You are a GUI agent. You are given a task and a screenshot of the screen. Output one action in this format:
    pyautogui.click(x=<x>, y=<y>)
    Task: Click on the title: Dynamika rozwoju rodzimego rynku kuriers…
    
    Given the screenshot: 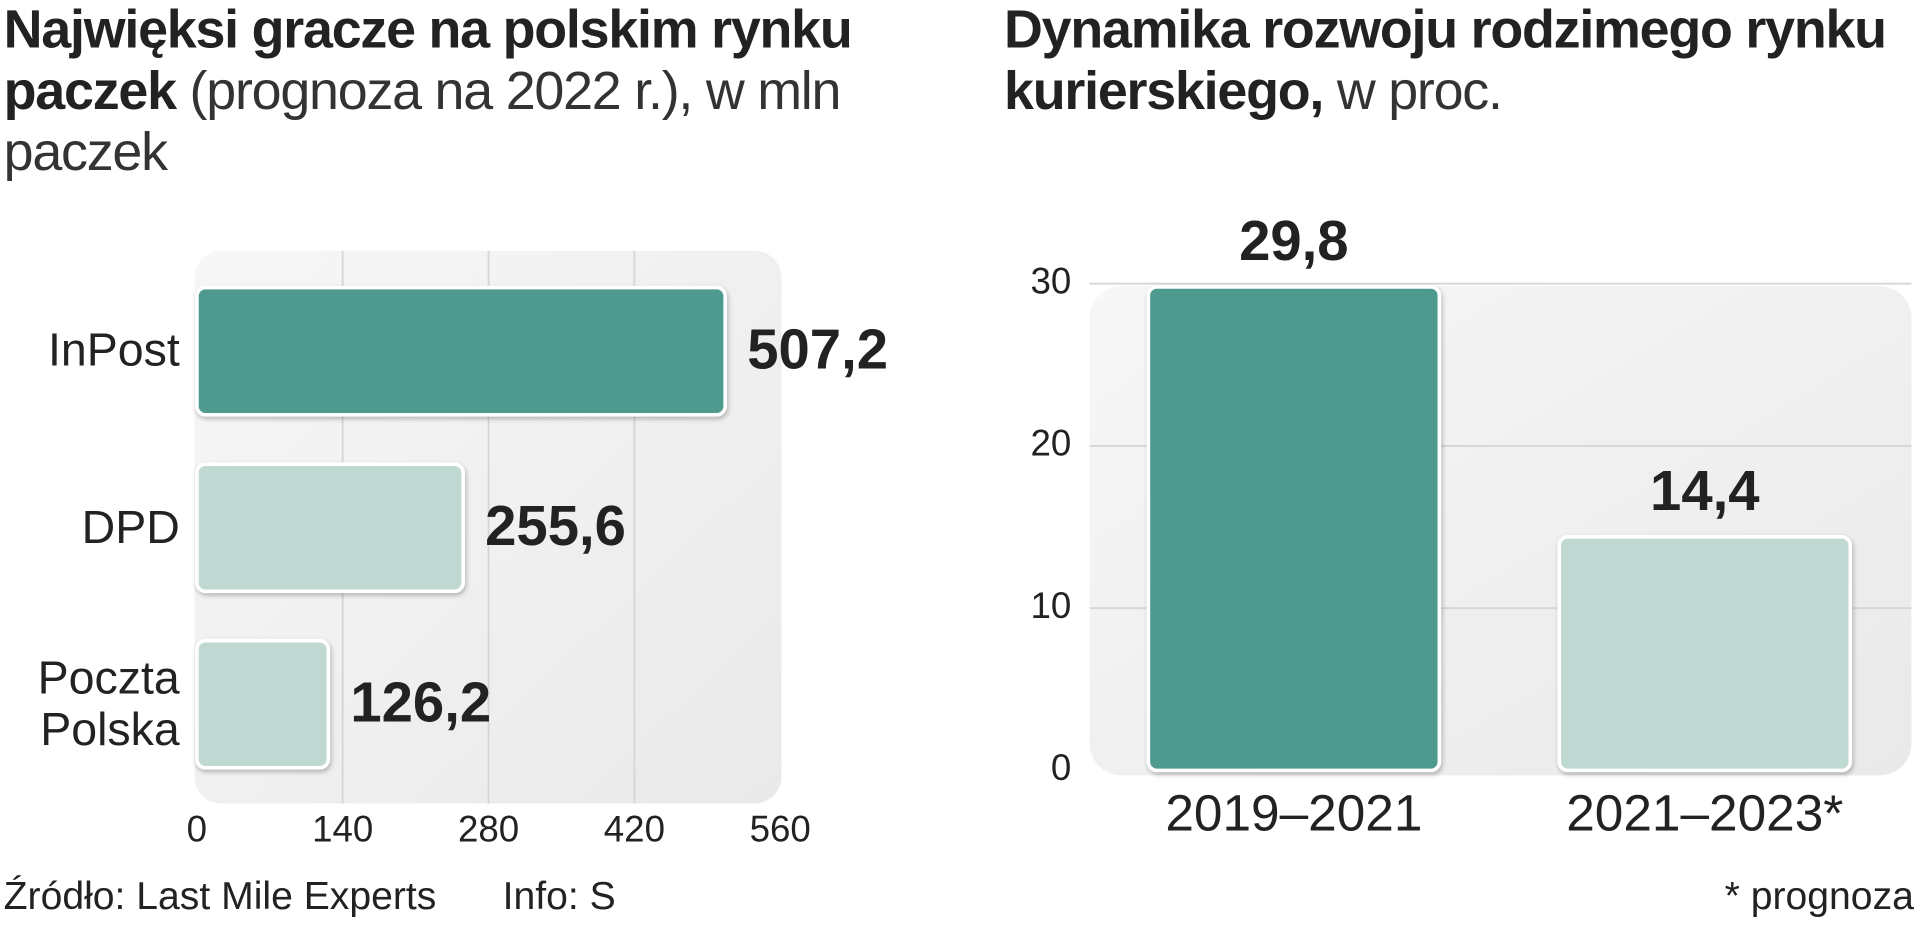 What is the action you would take?
    pyautogui.click(x=1456, y=61)
    